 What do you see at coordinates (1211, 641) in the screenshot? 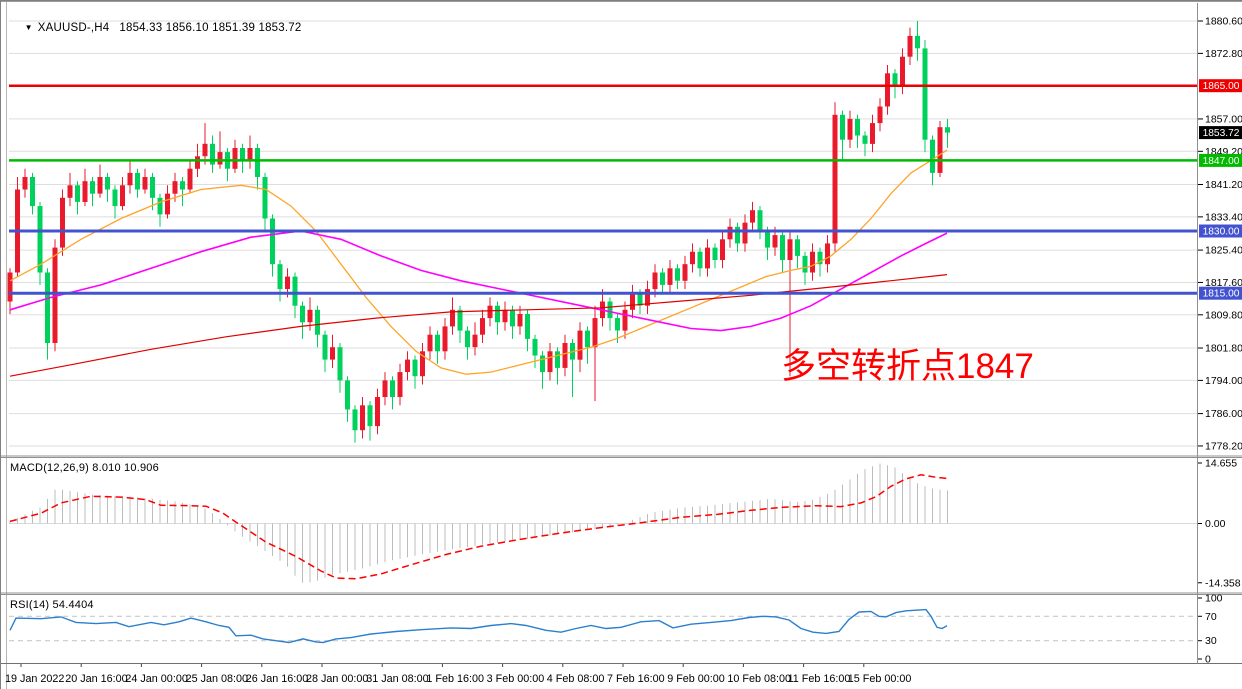
I see `rsi-tick-label: 30` at bounding box center [1211, 641].